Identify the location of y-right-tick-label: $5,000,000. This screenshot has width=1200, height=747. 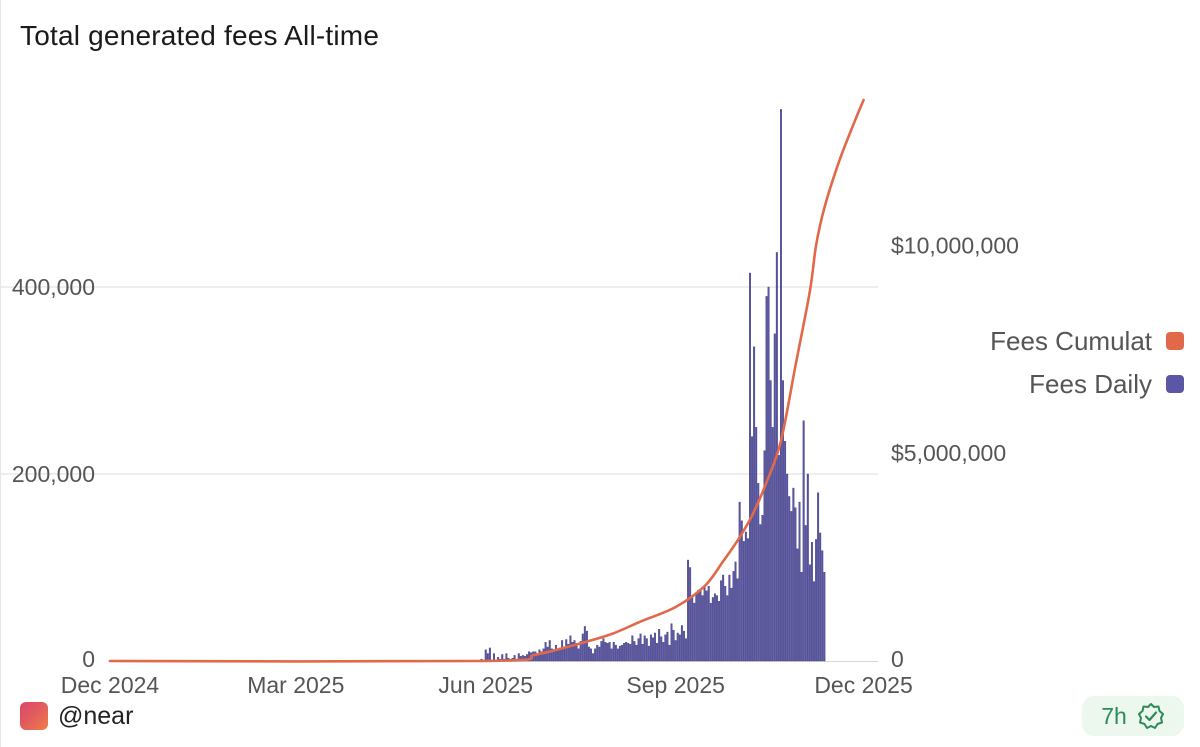
(948, 453).